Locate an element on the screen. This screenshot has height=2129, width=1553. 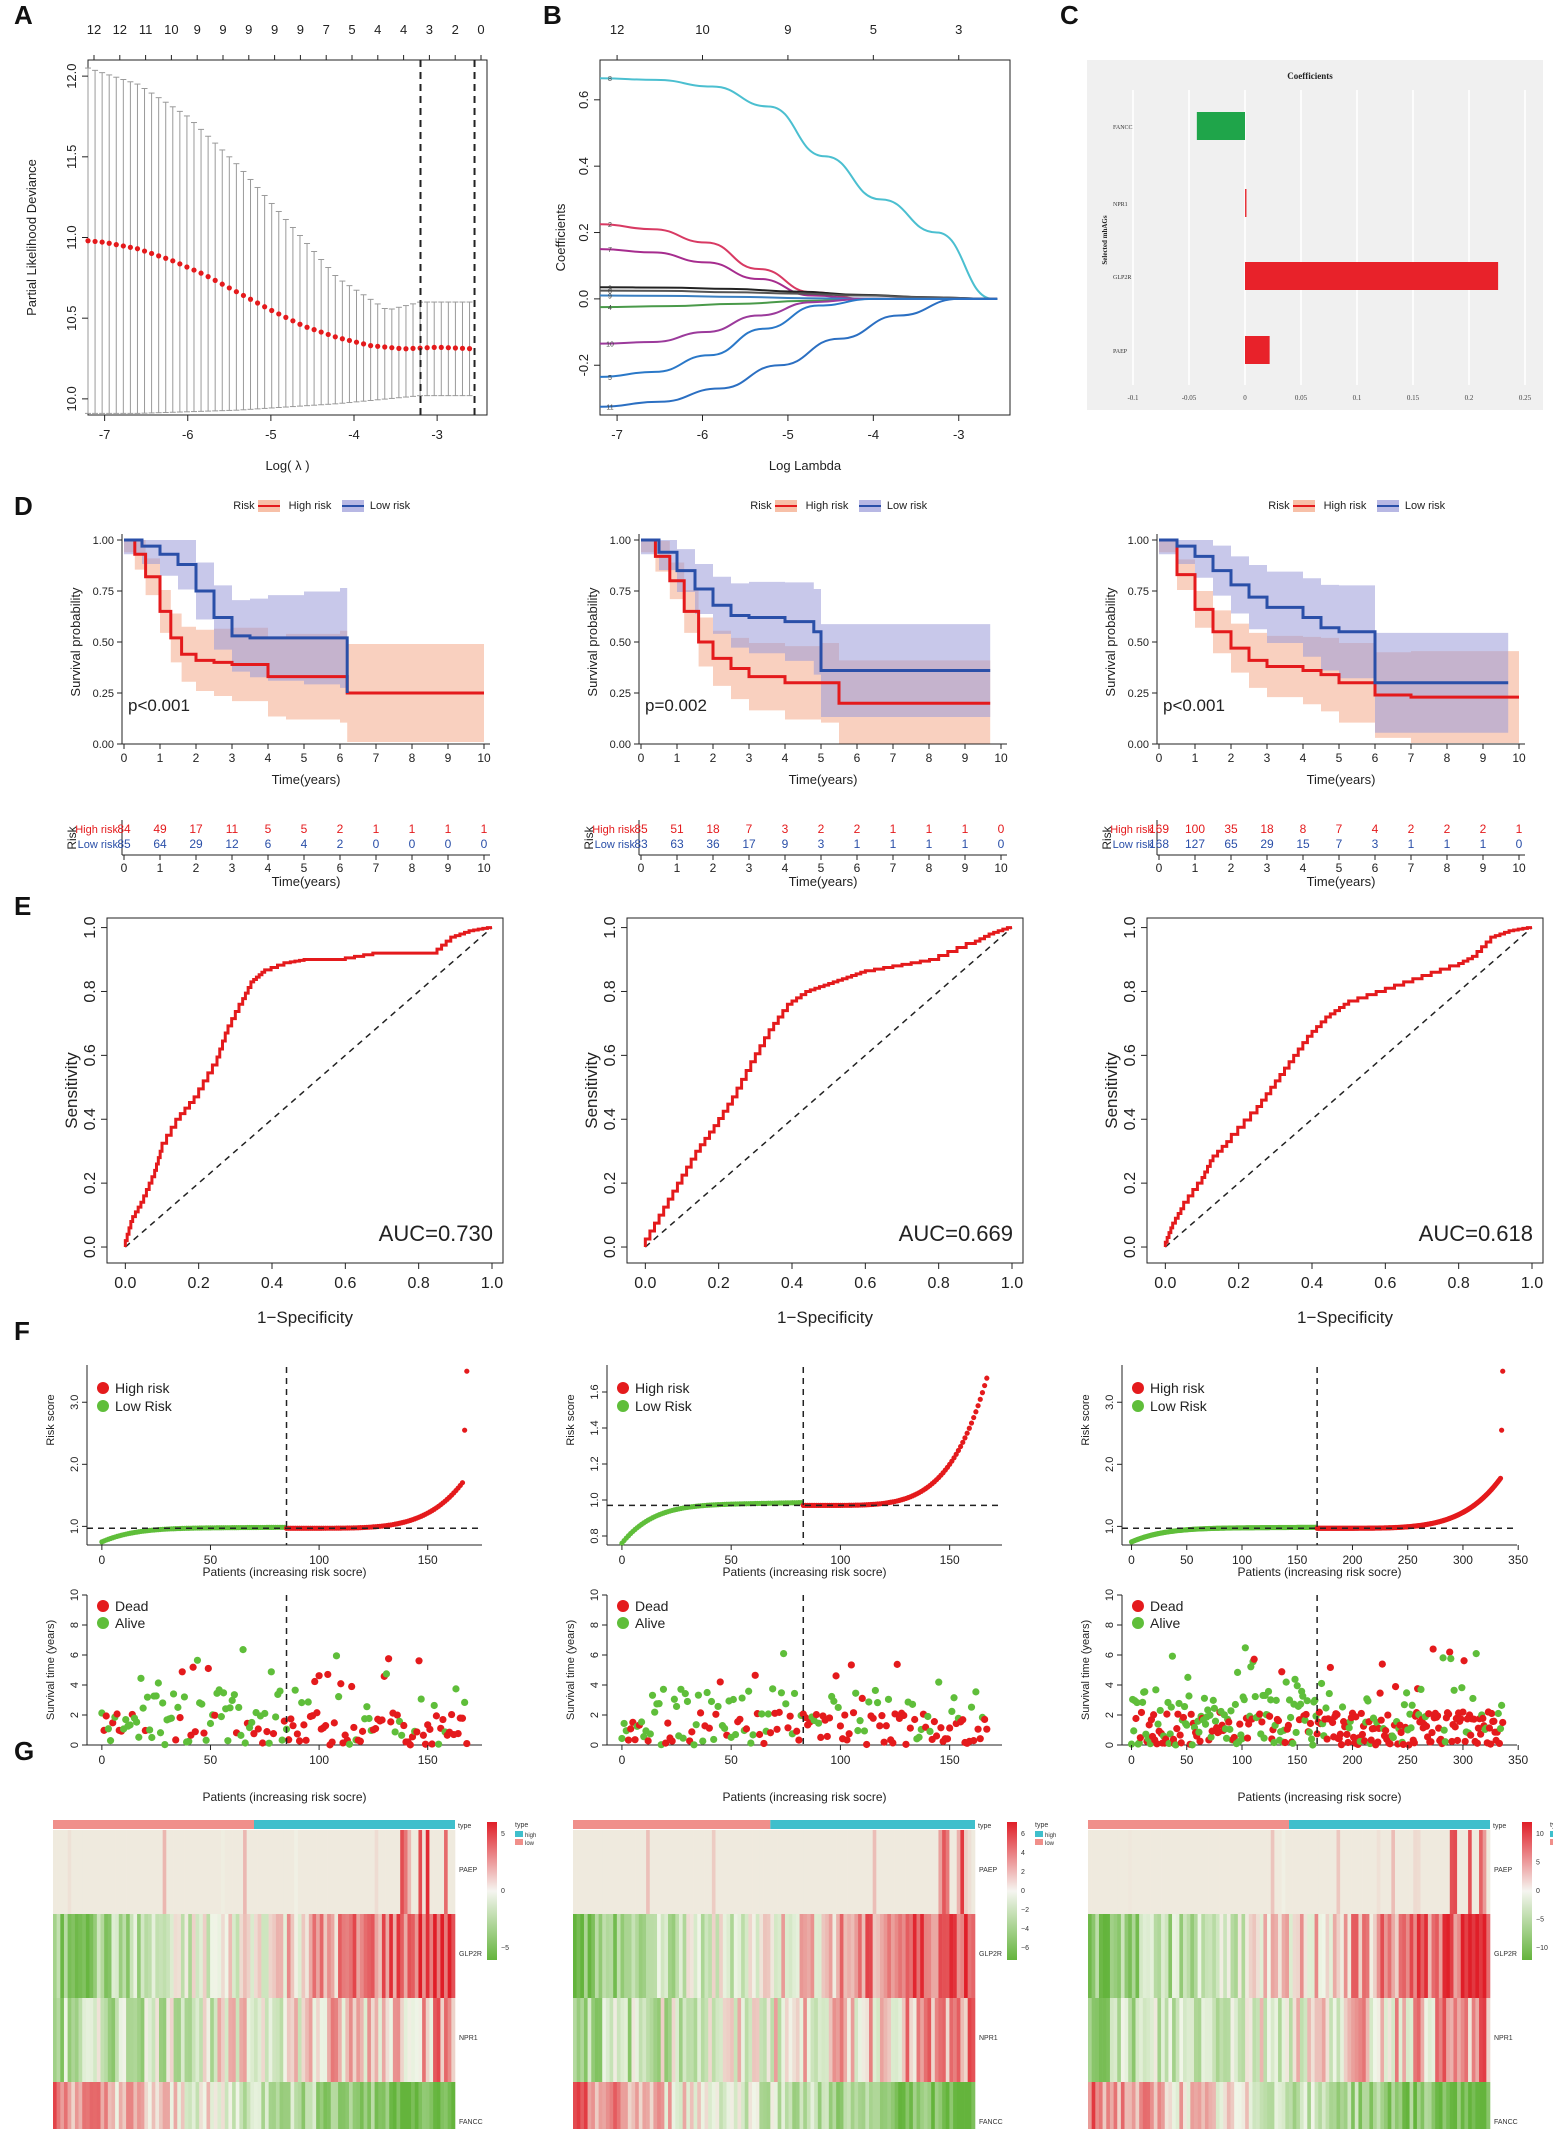
survival-curve-high is located at coordinates (304, 616).